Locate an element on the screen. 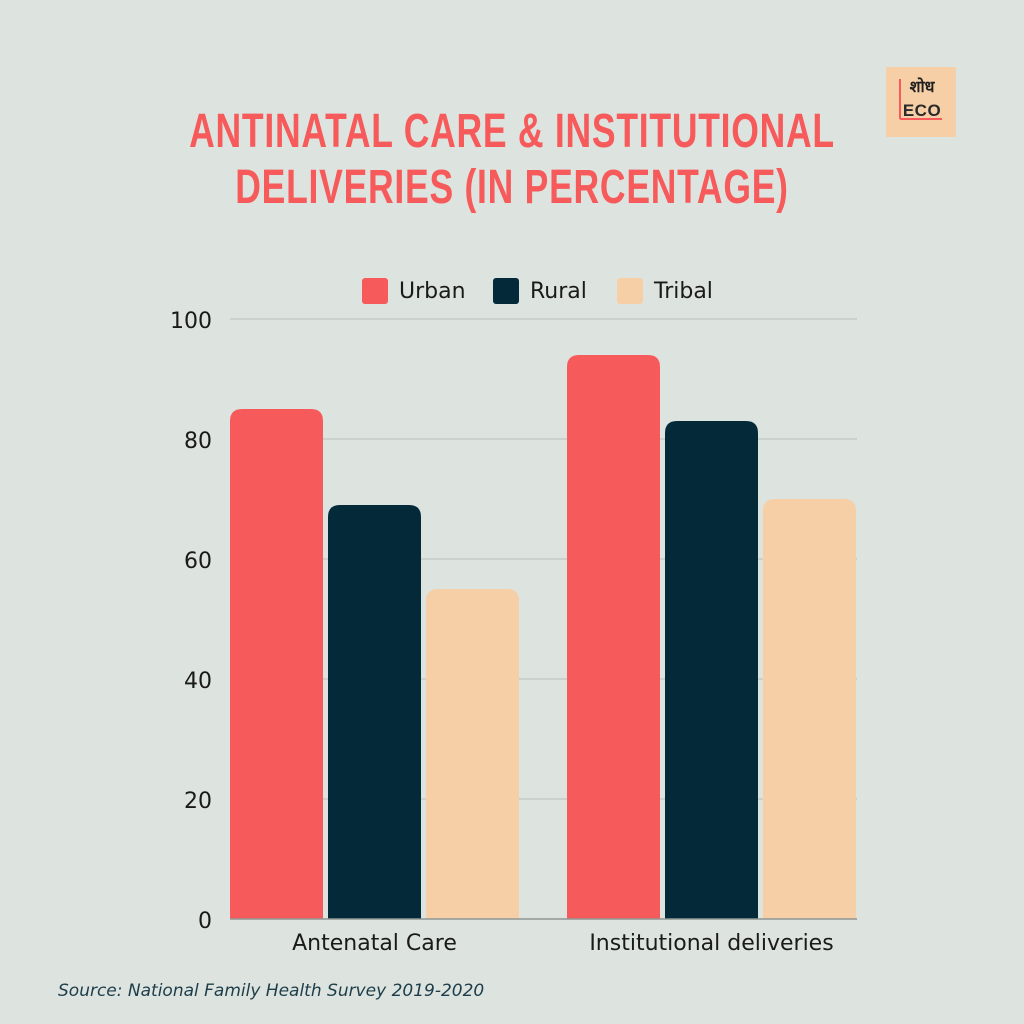 The width and height of the screenshot is (1024, 1024). x-tick-label: Antenatal Care is located at coordinates (374, 943).